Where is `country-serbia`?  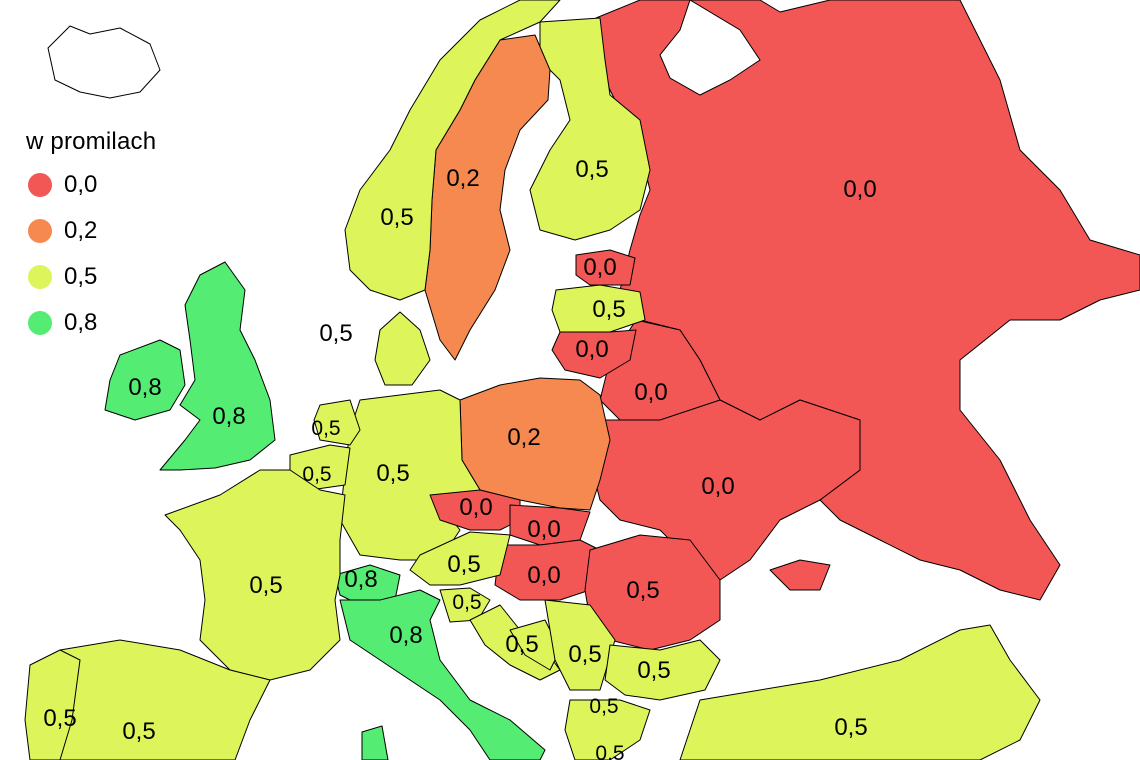 country-serbia is located at coordinates (580, 645).